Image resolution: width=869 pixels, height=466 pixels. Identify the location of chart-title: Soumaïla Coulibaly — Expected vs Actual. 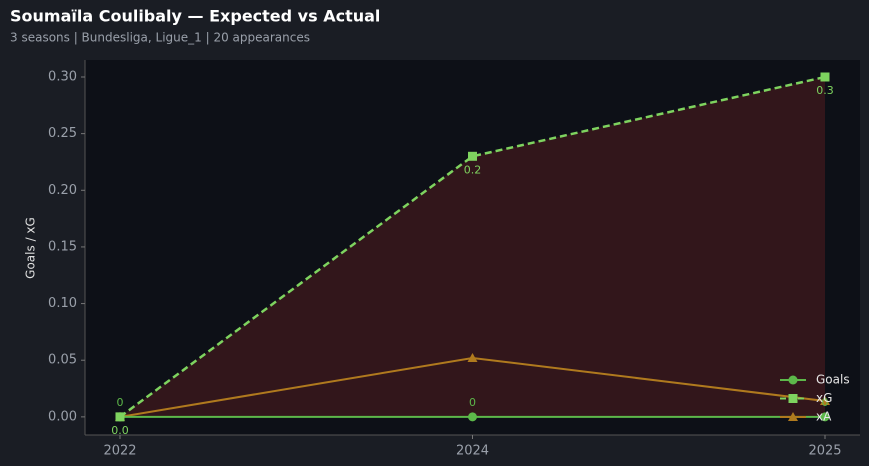
(195, 16).